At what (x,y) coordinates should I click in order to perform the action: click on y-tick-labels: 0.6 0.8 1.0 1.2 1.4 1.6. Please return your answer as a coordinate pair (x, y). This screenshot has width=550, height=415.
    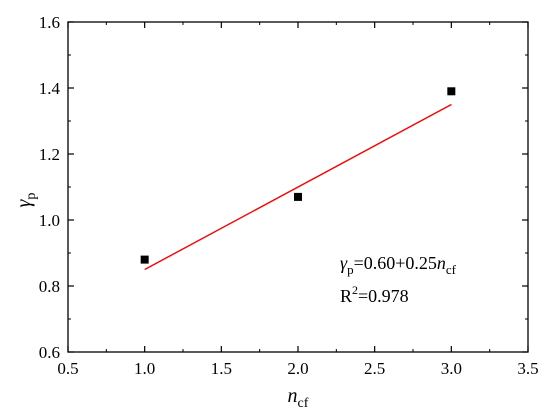
    Looking at the image, I should click on (50, 187).